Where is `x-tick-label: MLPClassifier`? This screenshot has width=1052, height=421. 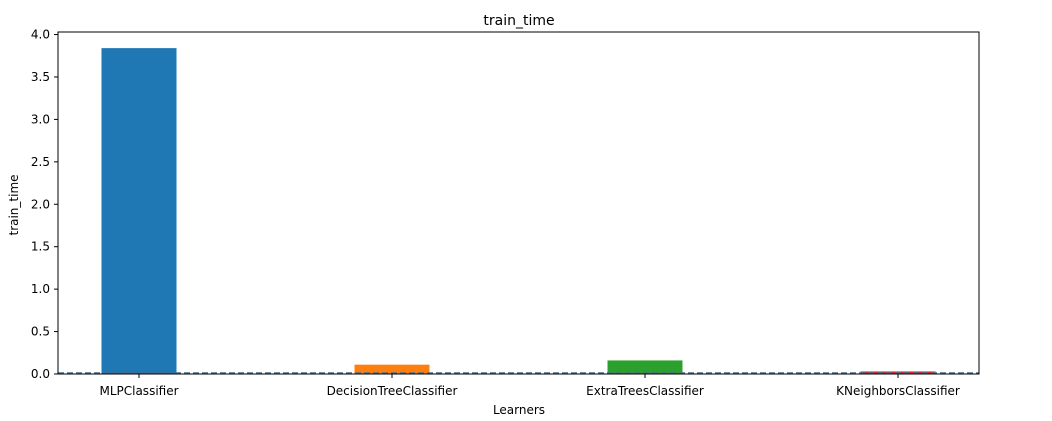
x-tick-label: MLPClassifier is located at coordinates (138, 391).